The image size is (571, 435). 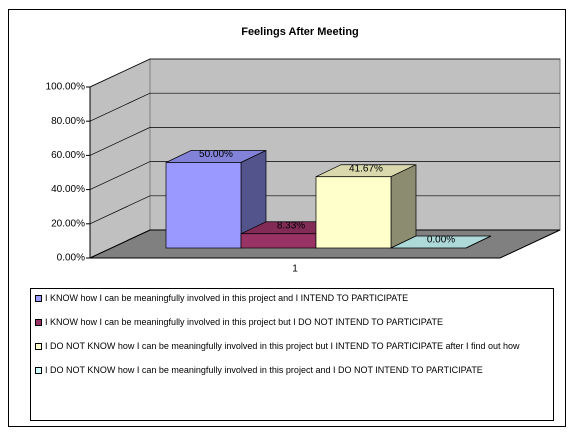 What do you see at coordinates (71, 258) in the screenshot?
I see `y-tick-label: 0.00%` at bounding box center [71, 258].